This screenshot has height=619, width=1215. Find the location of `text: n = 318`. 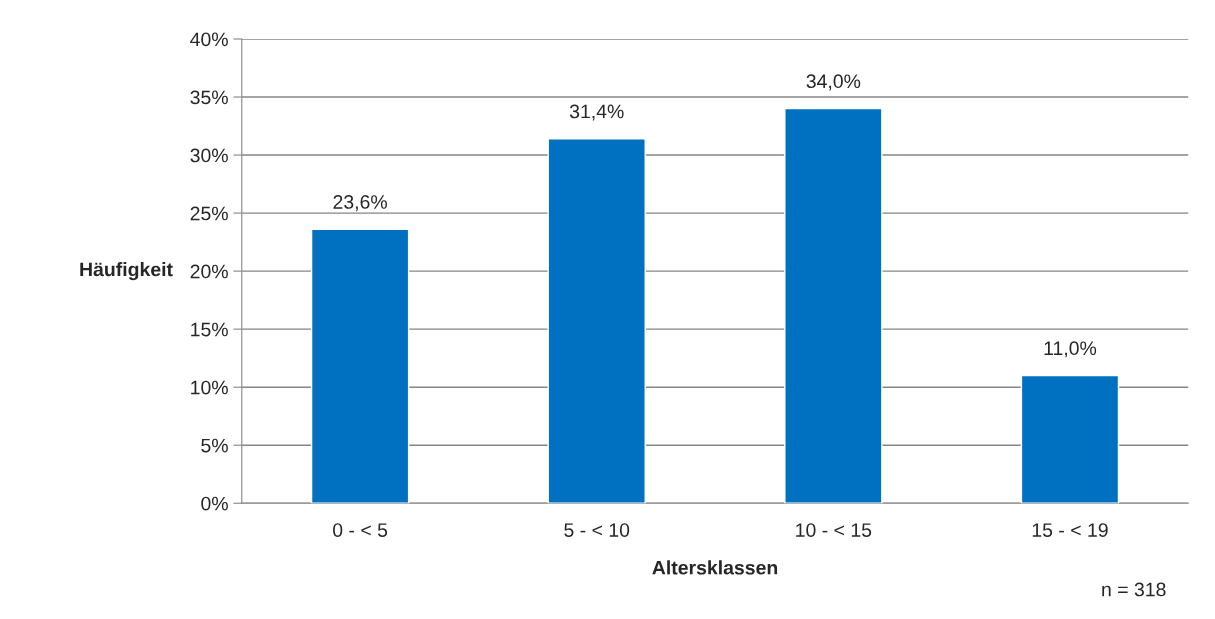

text: n = 318 is located at coordinates (1134, 589).